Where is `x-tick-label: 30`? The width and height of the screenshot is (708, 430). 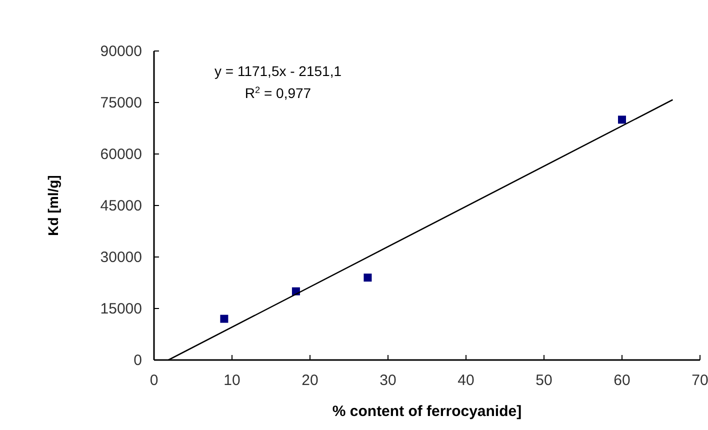 x-tick-label: 30 is located at coordinates (388, 380).